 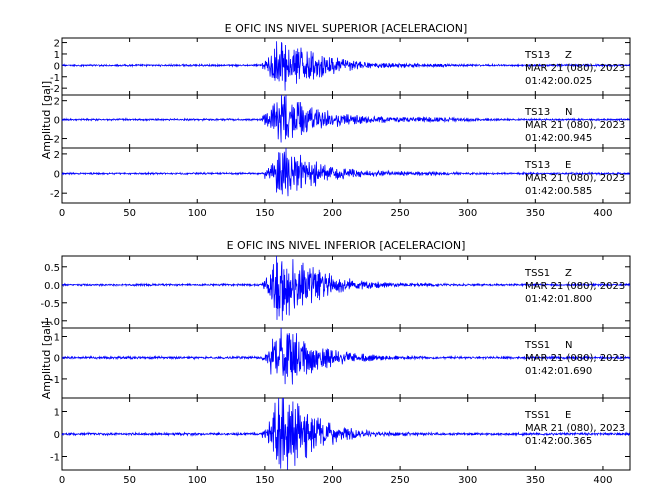 I want to click on trace-panel: -2 0 2 TS13 E MAR 21 (080), 2023 01:42:00.585, so click(x=340, y=175).